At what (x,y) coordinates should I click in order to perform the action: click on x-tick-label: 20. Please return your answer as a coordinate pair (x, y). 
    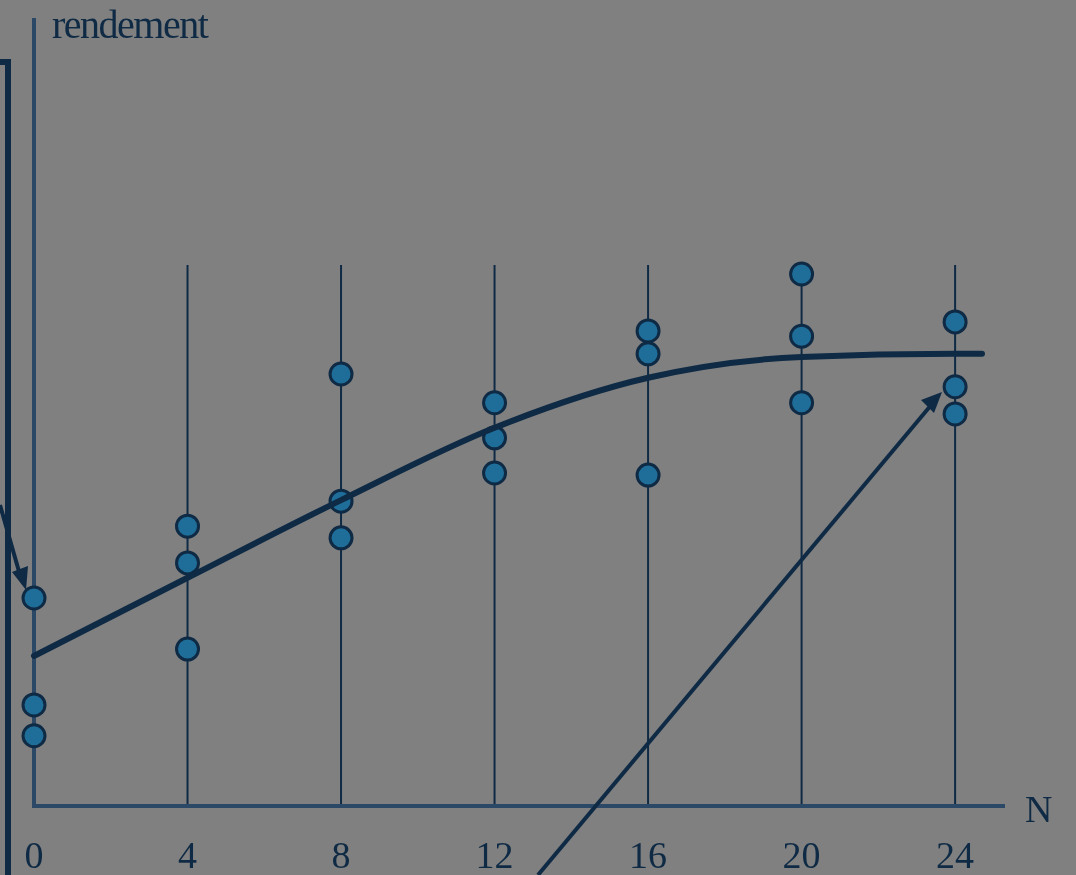
    Looking at the image, I should click on (801, 854).